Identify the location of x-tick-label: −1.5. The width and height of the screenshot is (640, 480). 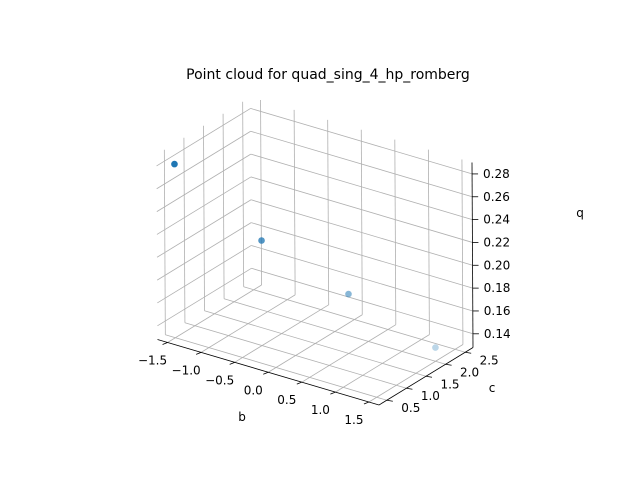
(152, 360).